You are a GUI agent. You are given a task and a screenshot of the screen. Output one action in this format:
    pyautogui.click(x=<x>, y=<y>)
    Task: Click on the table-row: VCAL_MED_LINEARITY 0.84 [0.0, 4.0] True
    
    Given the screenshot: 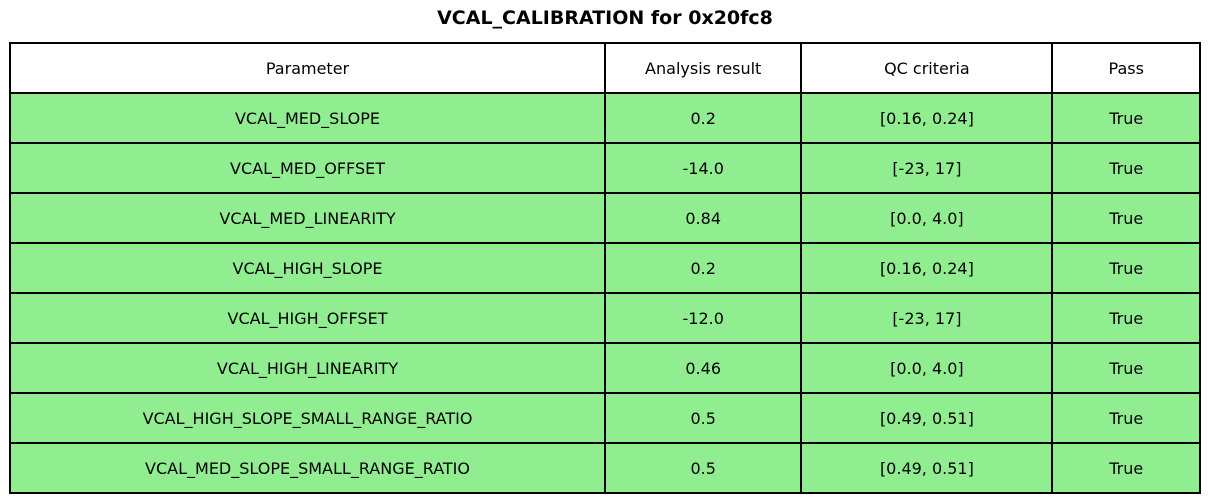 What is the action you would take?
    pyautogui.click(x=604, y=218)
    